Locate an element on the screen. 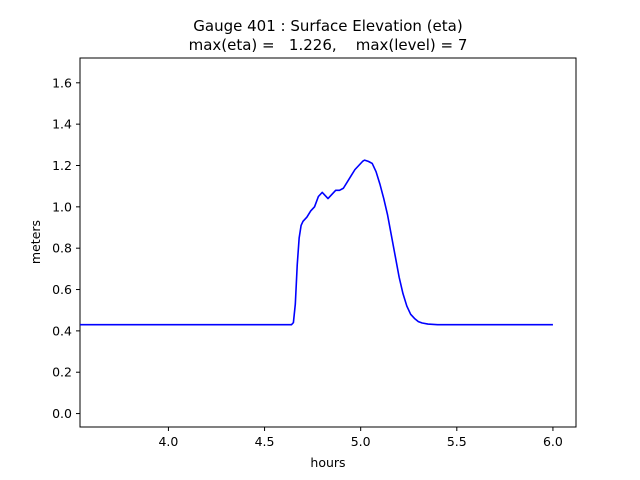 The width and height of the screenshot is (640, 480). x-tick-label: 4.0 is located at coordinates (168, 441).